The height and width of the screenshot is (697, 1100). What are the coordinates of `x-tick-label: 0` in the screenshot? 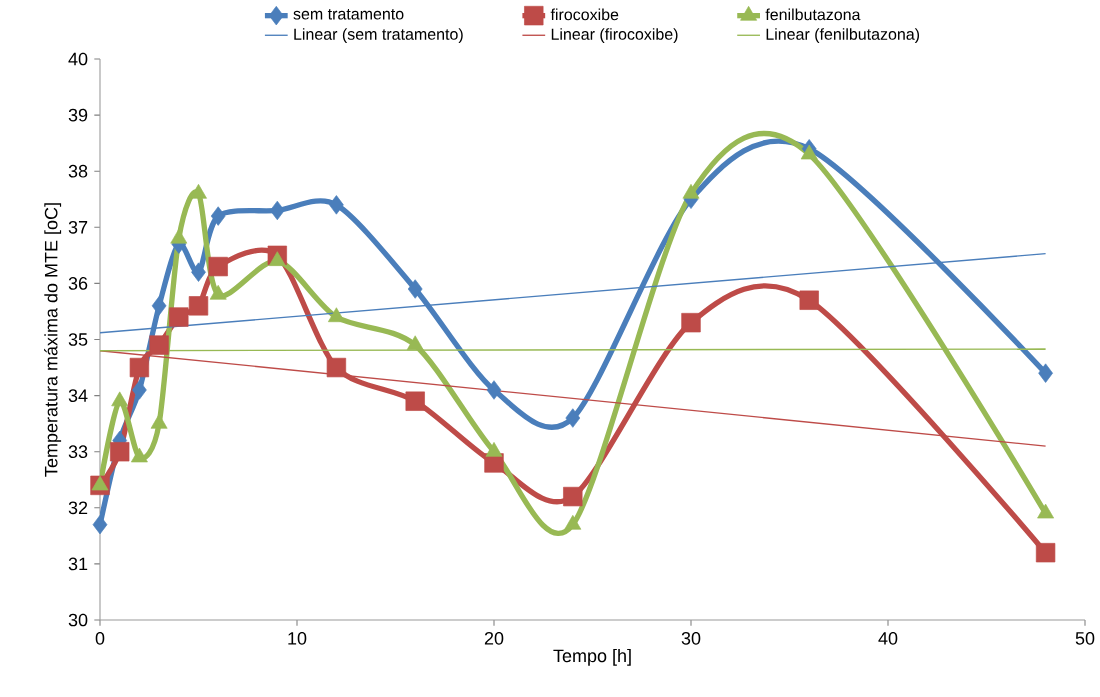 It's located at (100, 638).